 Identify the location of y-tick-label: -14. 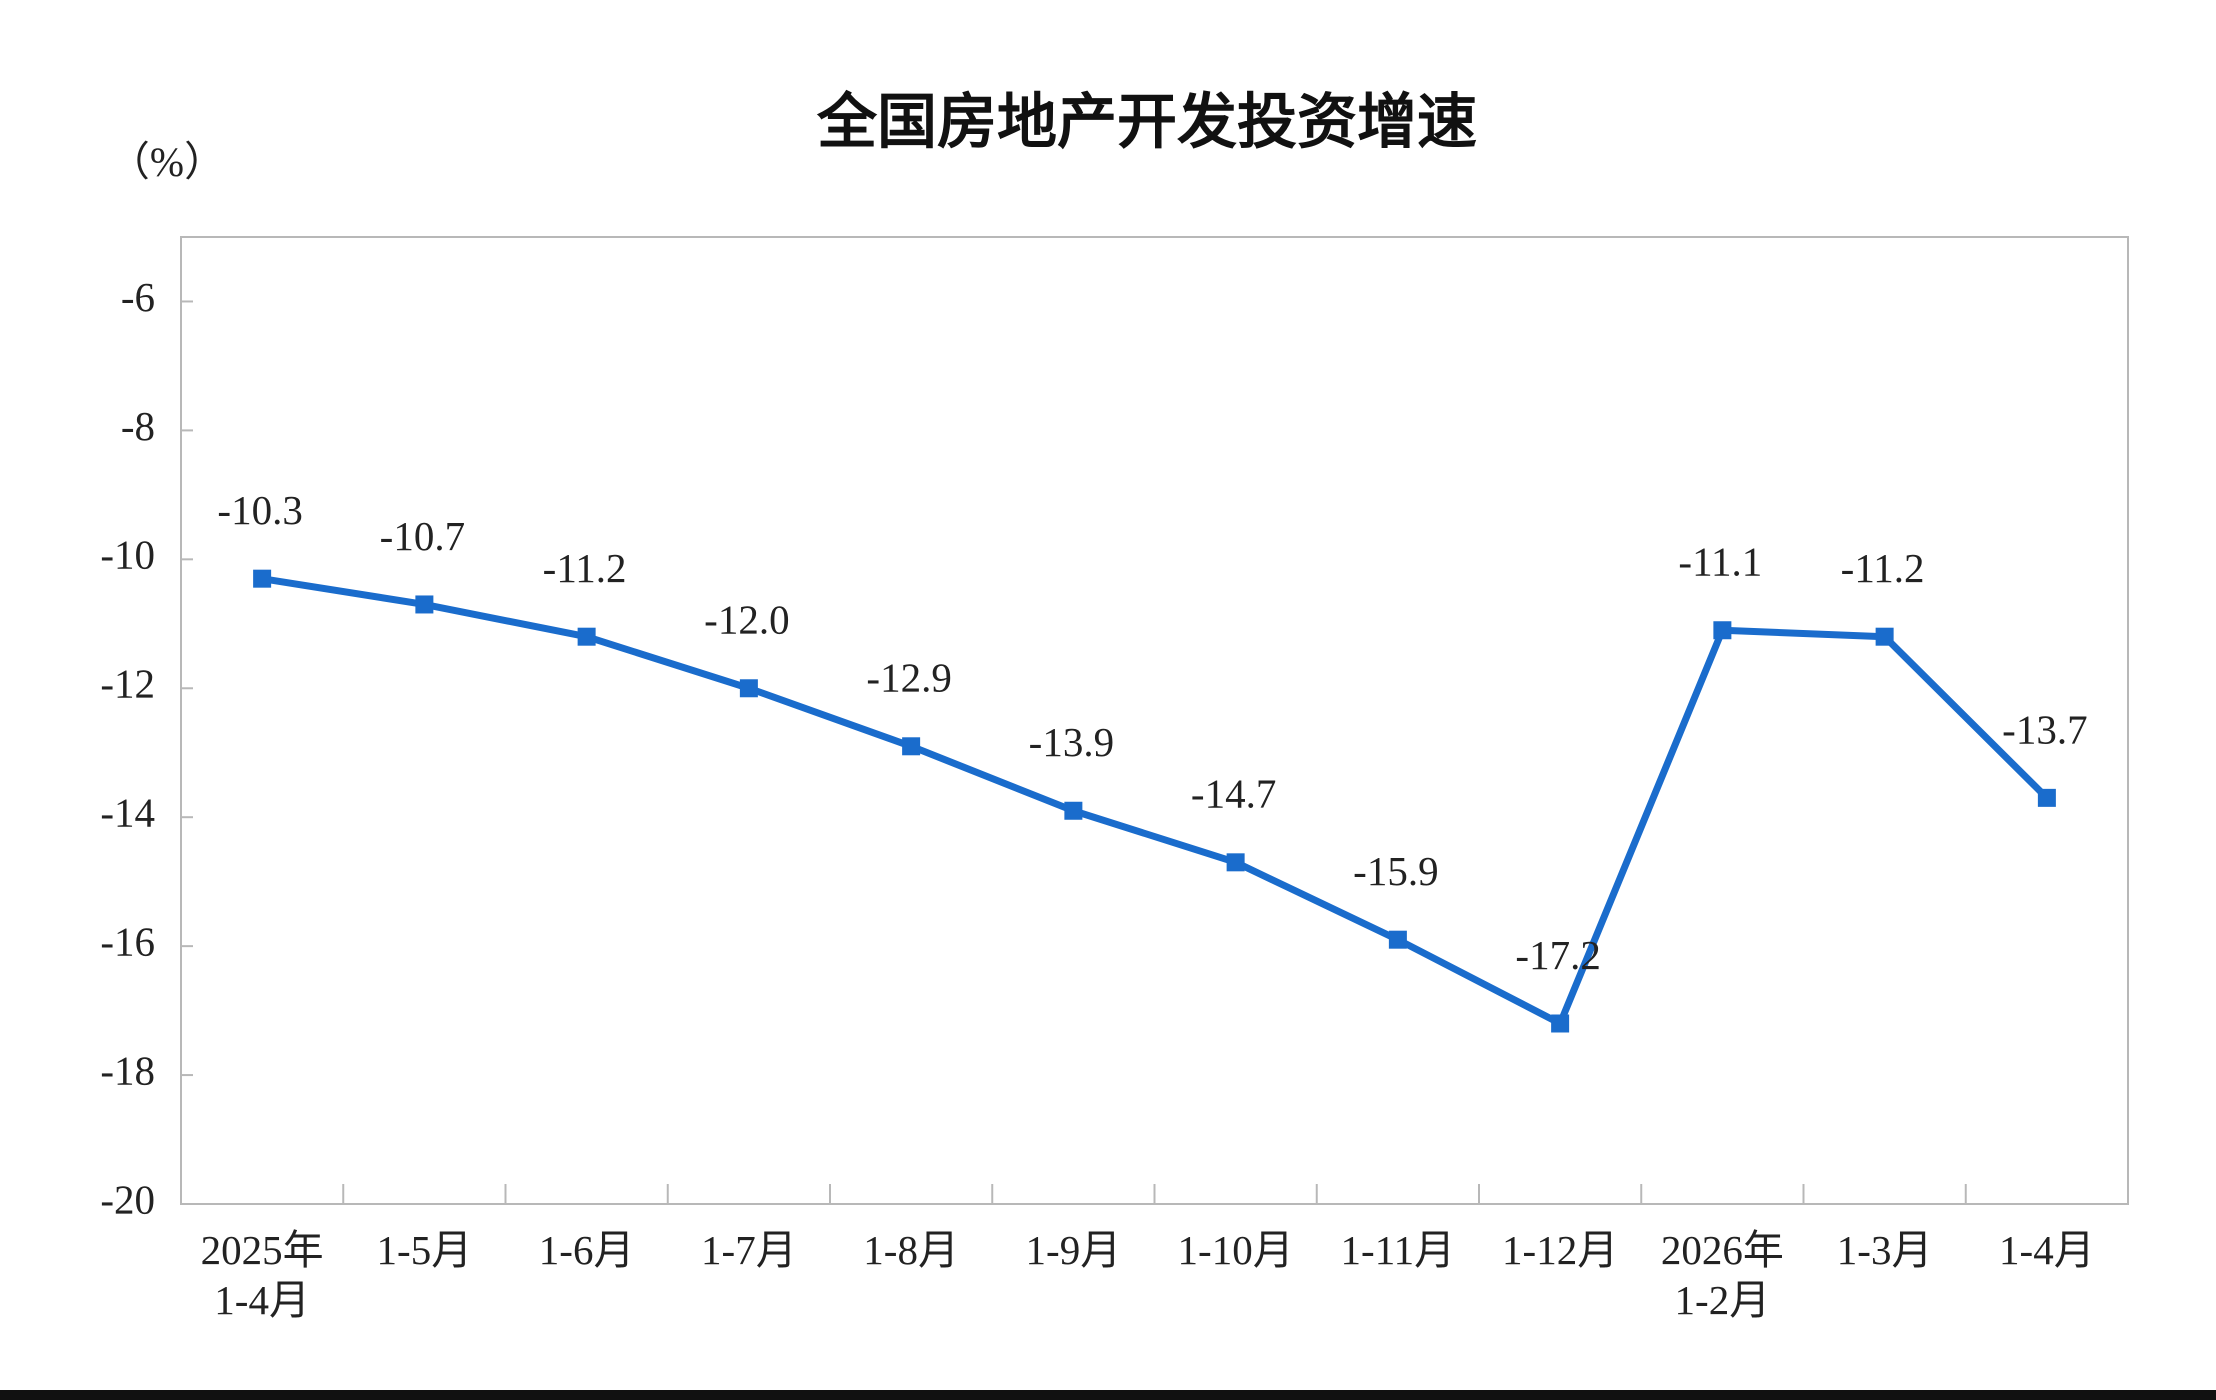
(127, 813).